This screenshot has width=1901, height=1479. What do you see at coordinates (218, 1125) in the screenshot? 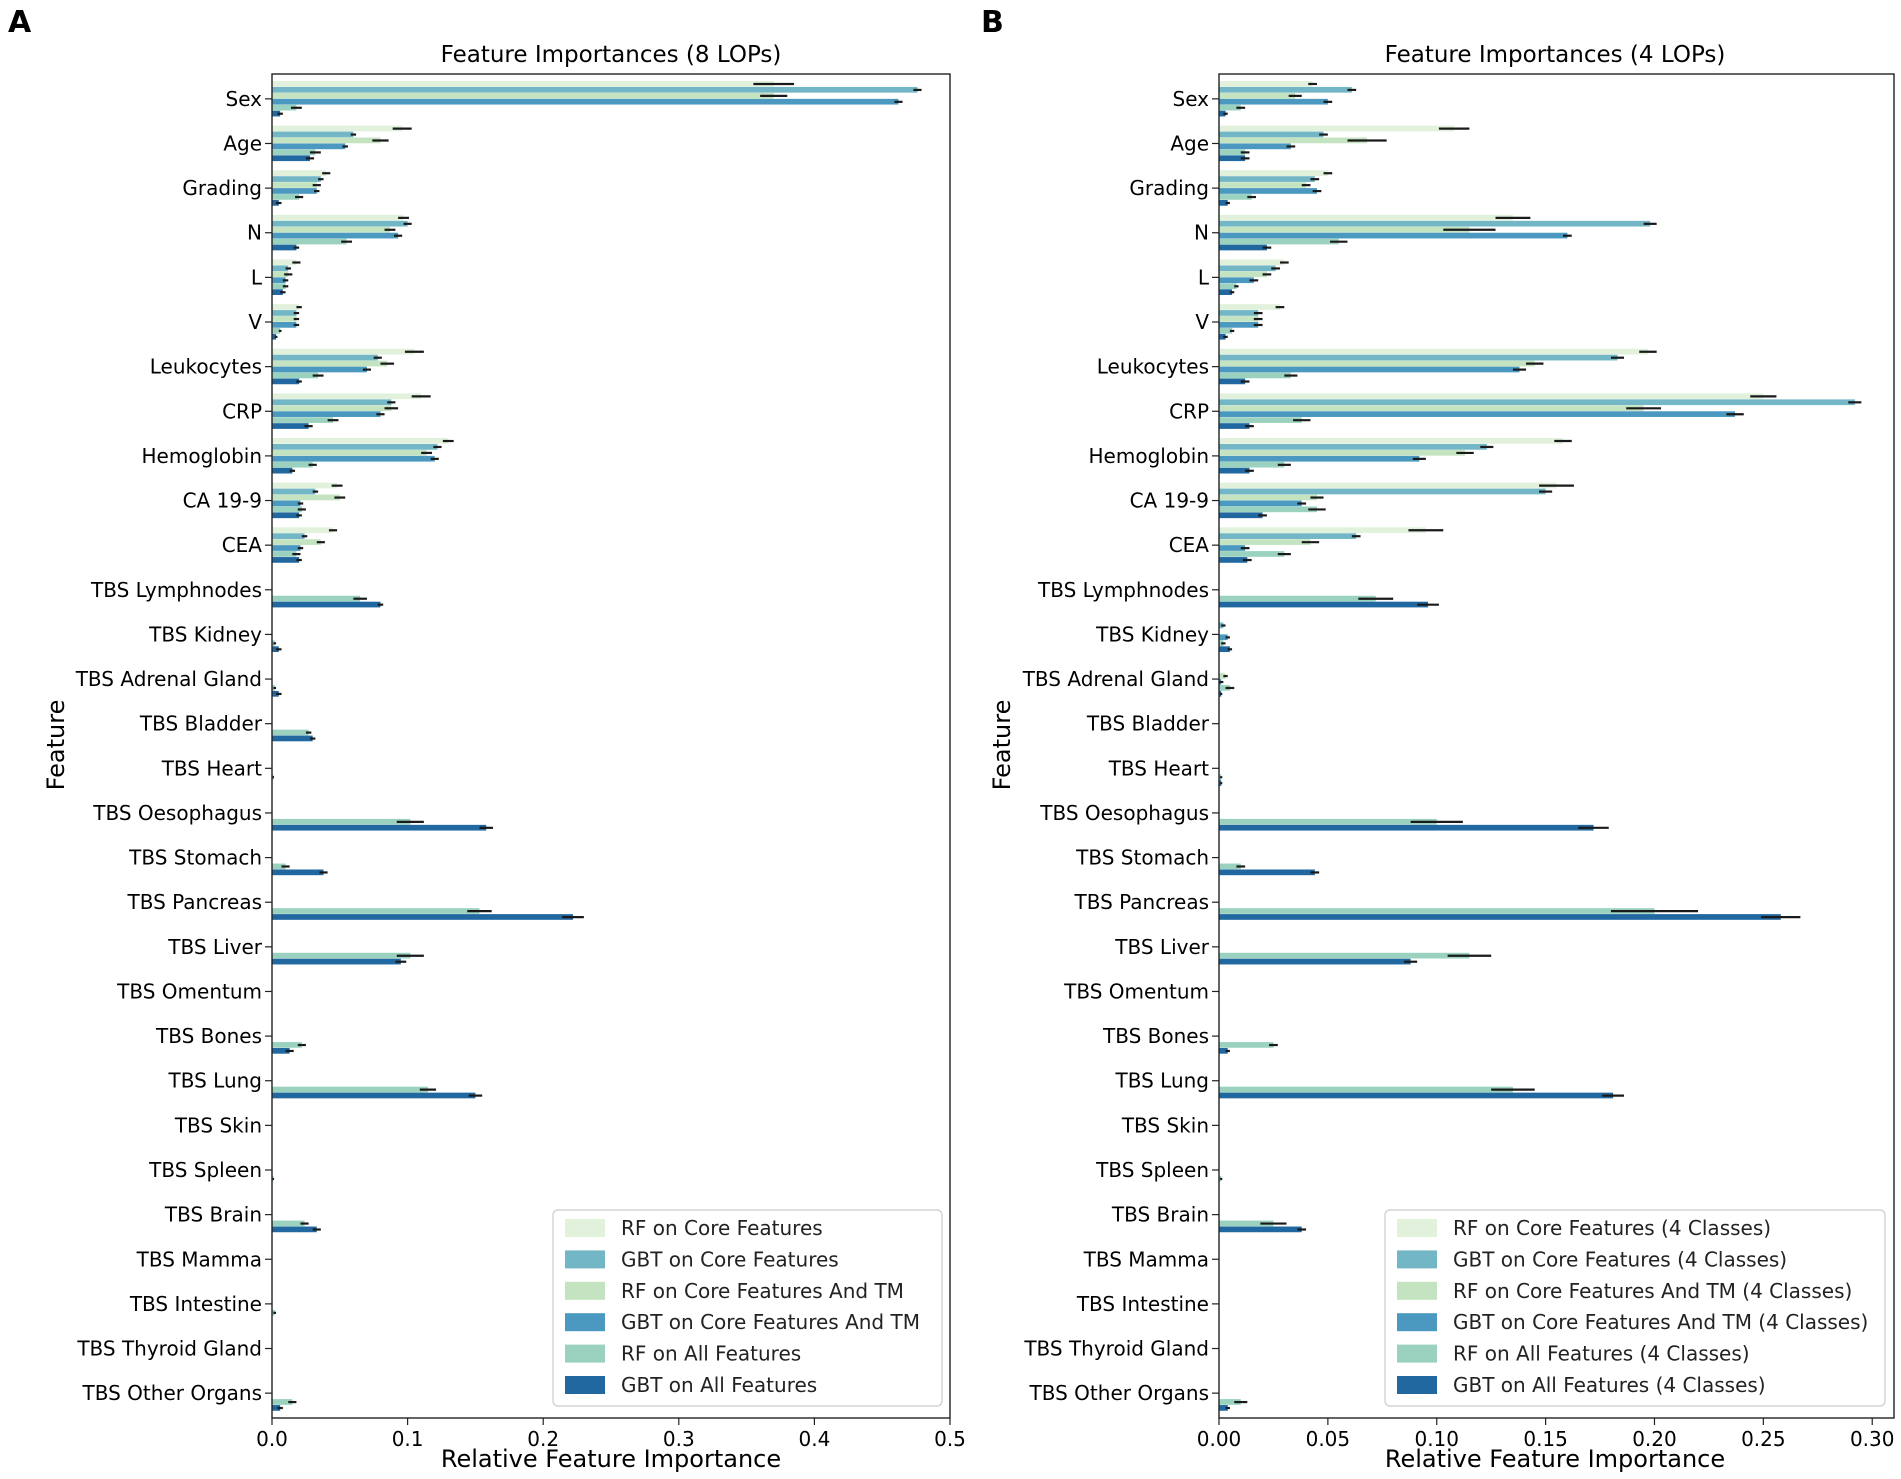
I see `y-tick-label: TBS Skin` at bounding box center [218, 1125].